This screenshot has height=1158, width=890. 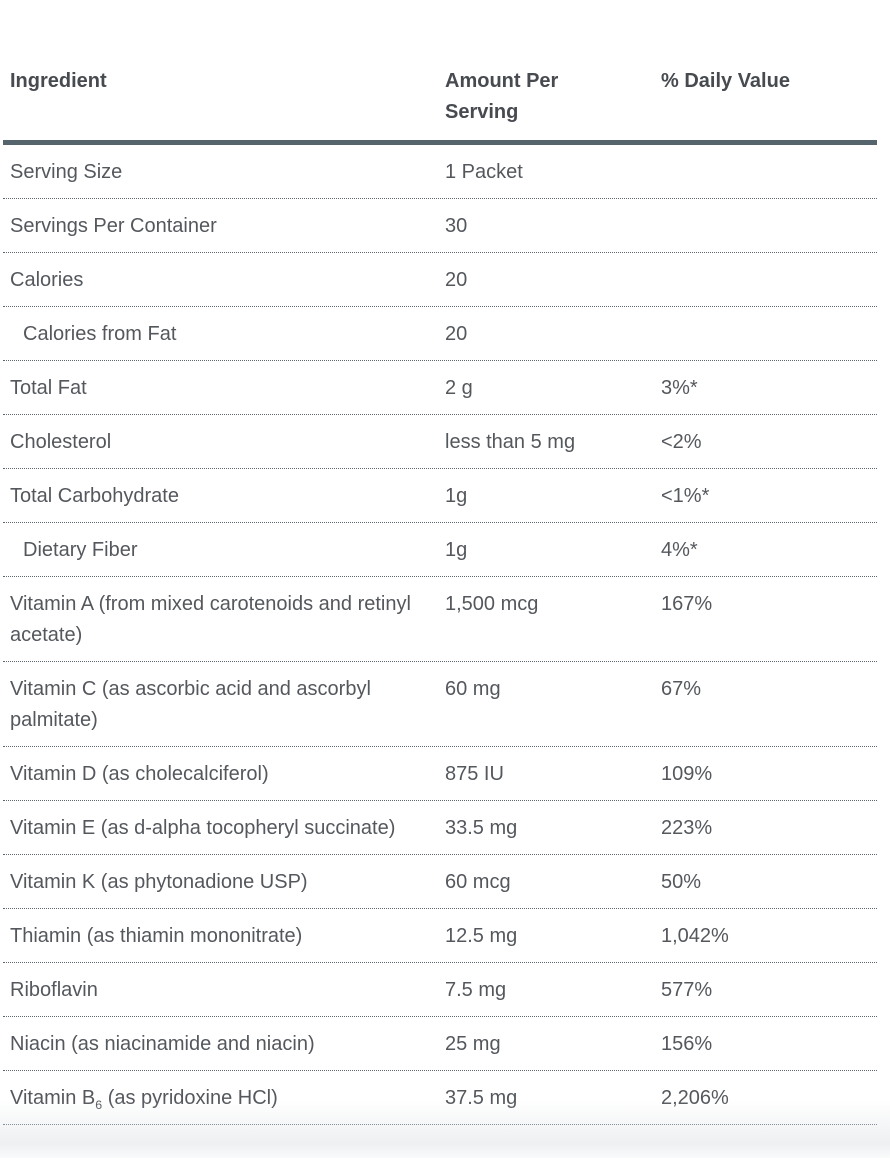 What do you see at coordinates (440, 172) in the screenshot?
I see `table-row: Serving Size 1 Packet` at bounding box center [440, 172].